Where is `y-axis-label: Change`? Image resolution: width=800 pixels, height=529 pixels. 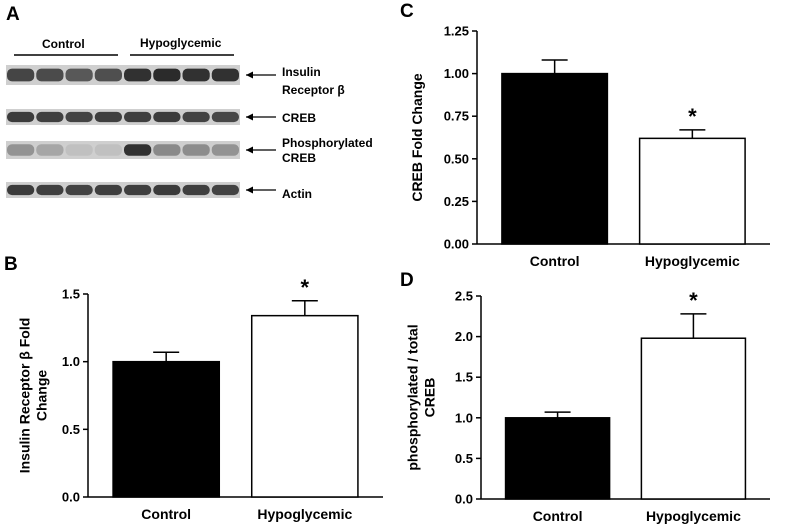 y-axis-label: Change is located at coordinates (42, 396).